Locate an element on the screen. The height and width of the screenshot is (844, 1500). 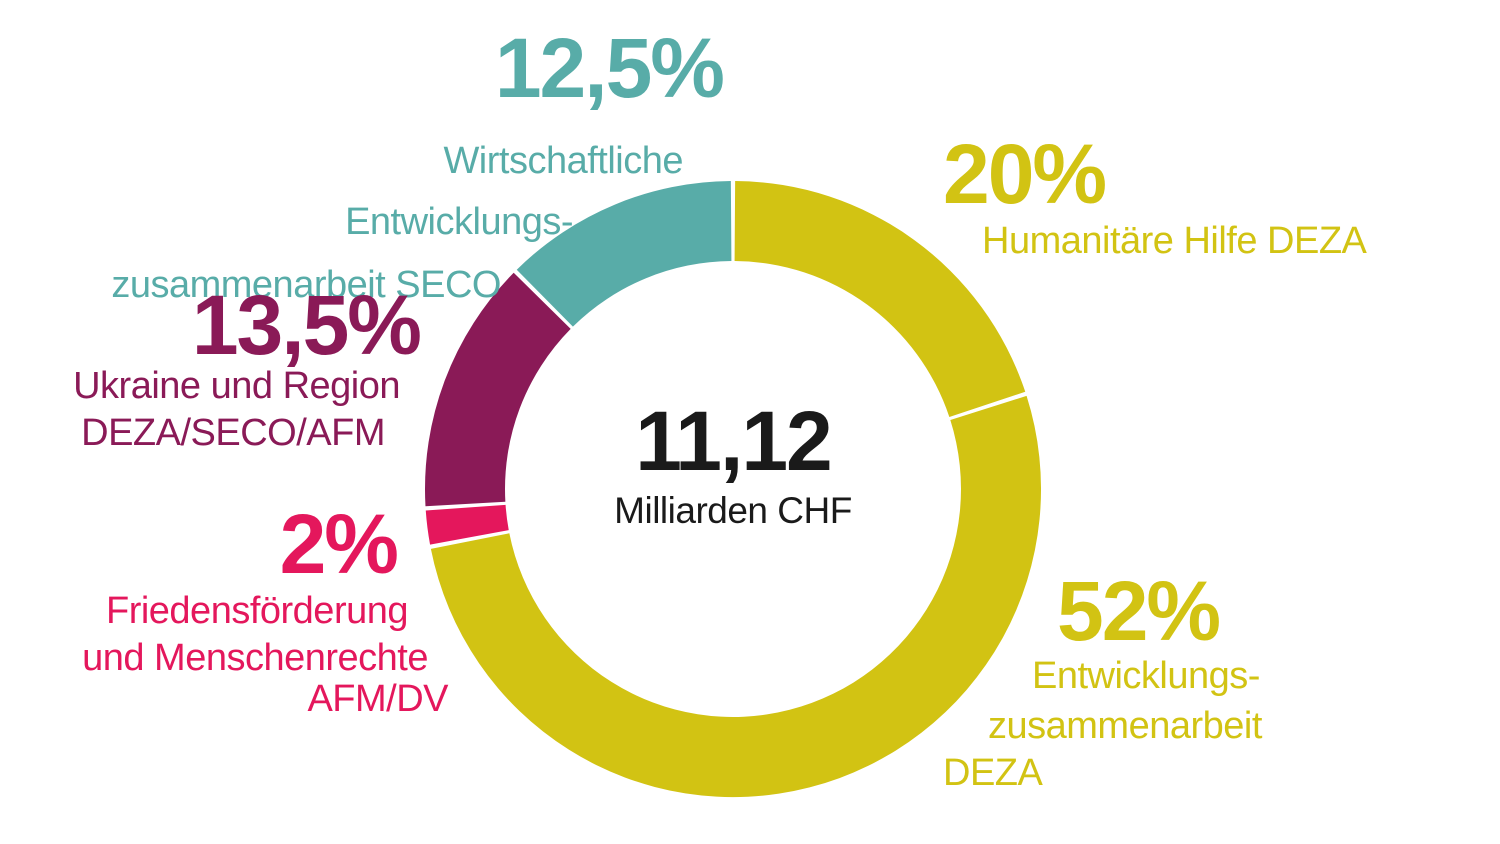
label-frieden-line-3: AFM/DV is located at coordinates (377, 699).